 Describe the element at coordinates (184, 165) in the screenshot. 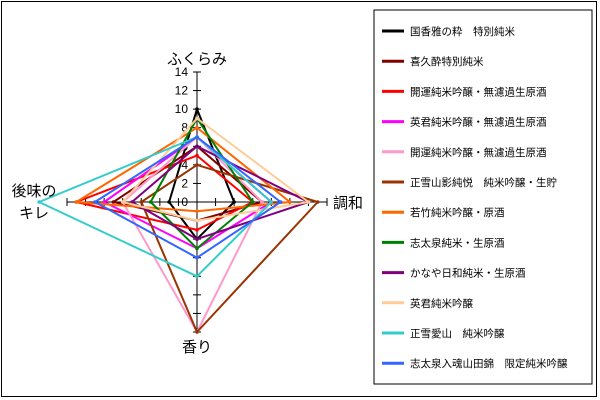

I see `tick-label: 4` at that location.